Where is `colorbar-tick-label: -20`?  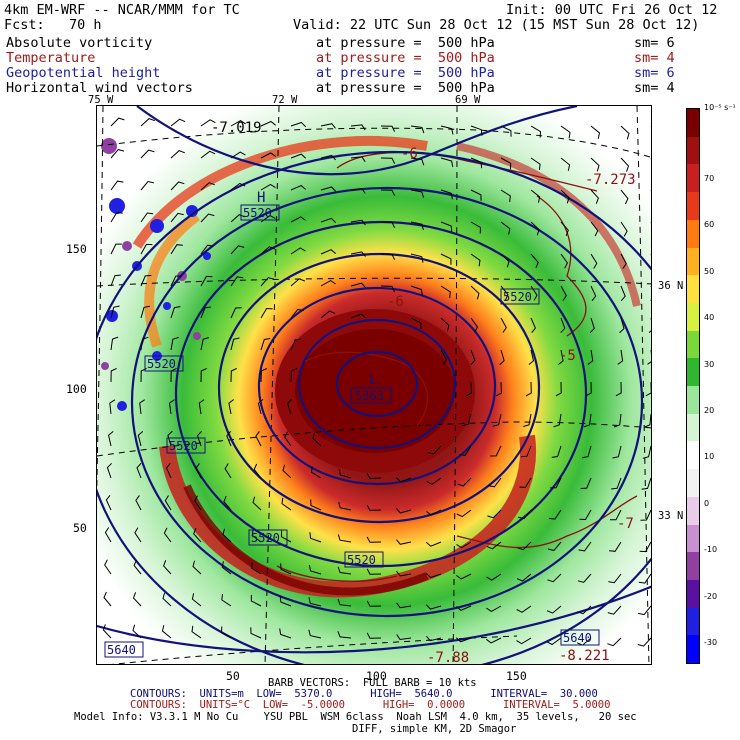 colorbar-tick-label: -20 is located at coordinates (711, 596).